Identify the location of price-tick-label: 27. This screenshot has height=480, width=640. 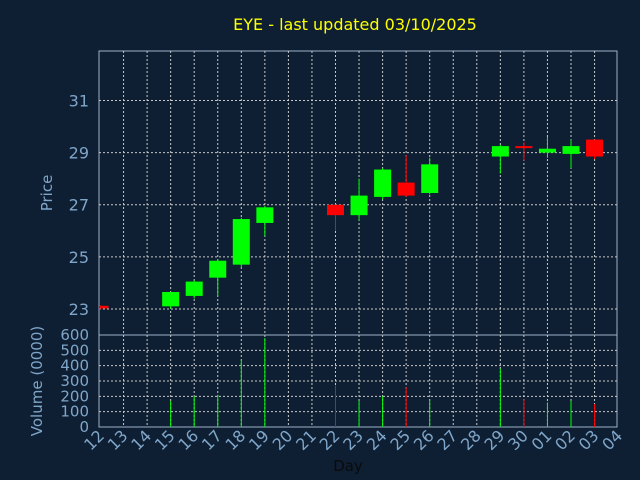
(79, 205).